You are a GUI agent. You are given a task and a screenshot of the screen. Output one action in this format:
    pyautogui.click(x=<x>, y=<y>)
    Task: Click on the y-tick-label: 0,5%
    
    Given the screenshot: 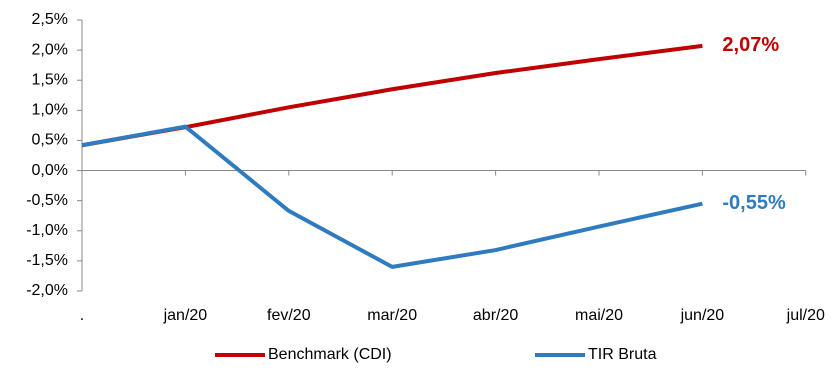 What is the action you would take?
    pyautogui.click(x=50, y=140)
    